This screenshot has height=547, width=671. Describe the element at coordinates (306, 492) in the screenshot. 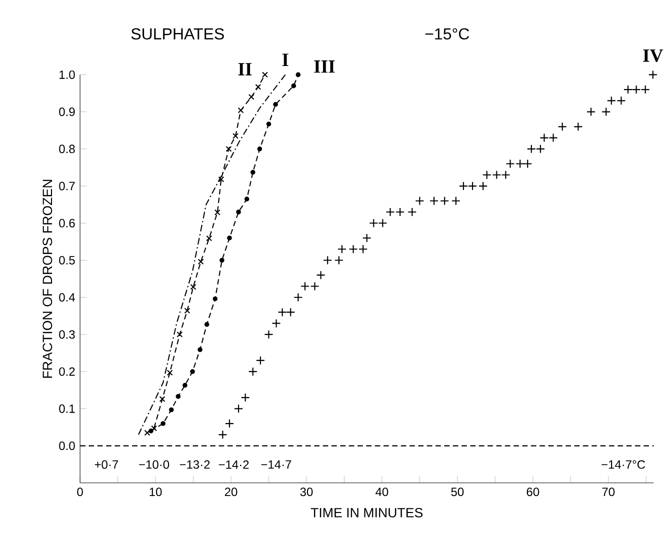

I see `x-tick-label: 30` at that location.